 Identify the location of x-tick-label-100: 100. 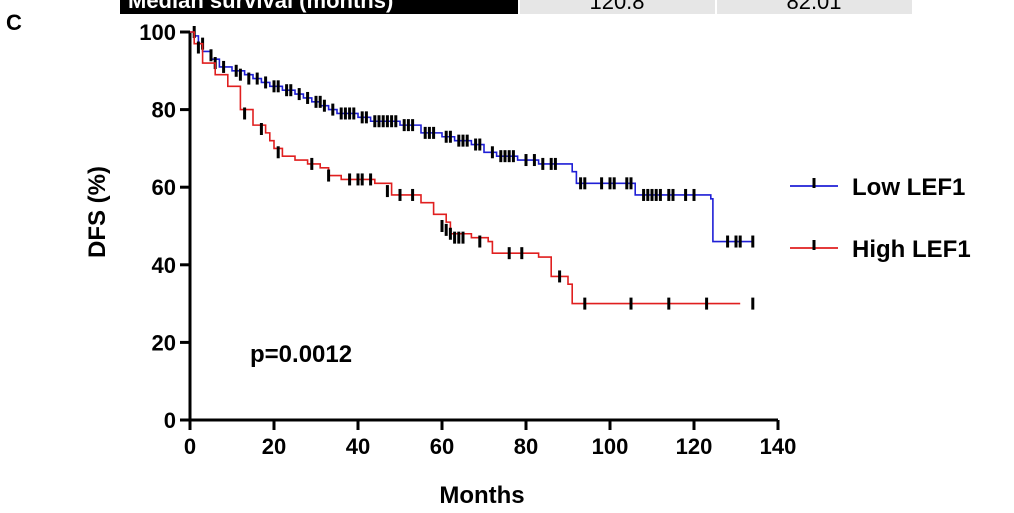
(610, 446).